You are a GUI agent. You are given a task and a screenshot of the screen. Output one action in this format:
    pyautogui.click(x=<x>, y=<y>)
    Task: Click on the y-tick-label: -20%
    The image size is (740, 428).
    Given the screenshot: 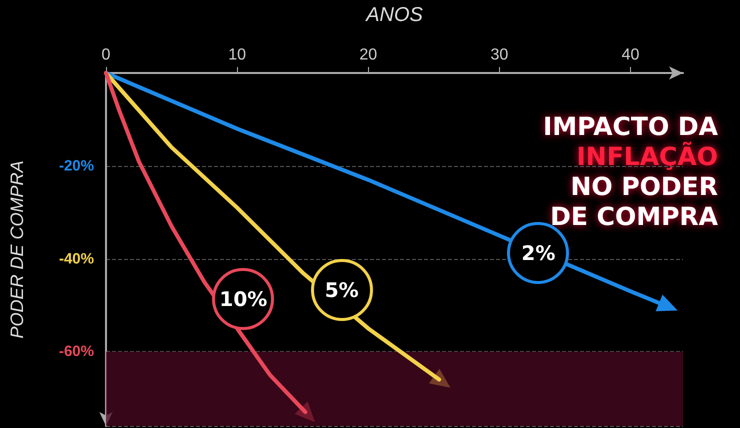 What is the action you would take?
    pyautogui.click(x=76, y=165)
    